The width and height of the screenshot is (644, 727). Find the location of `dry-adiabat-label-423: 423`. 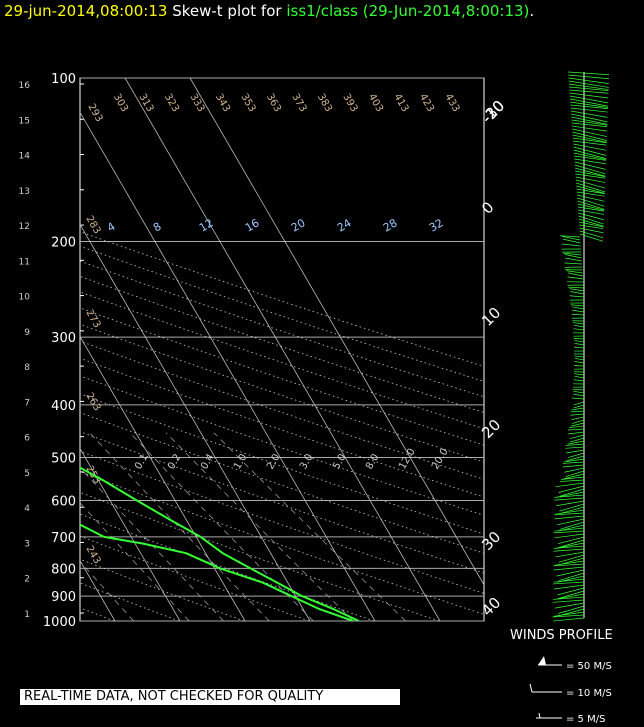

dry-adiabat-label-423: 423 is located at coordinates (426, 103).